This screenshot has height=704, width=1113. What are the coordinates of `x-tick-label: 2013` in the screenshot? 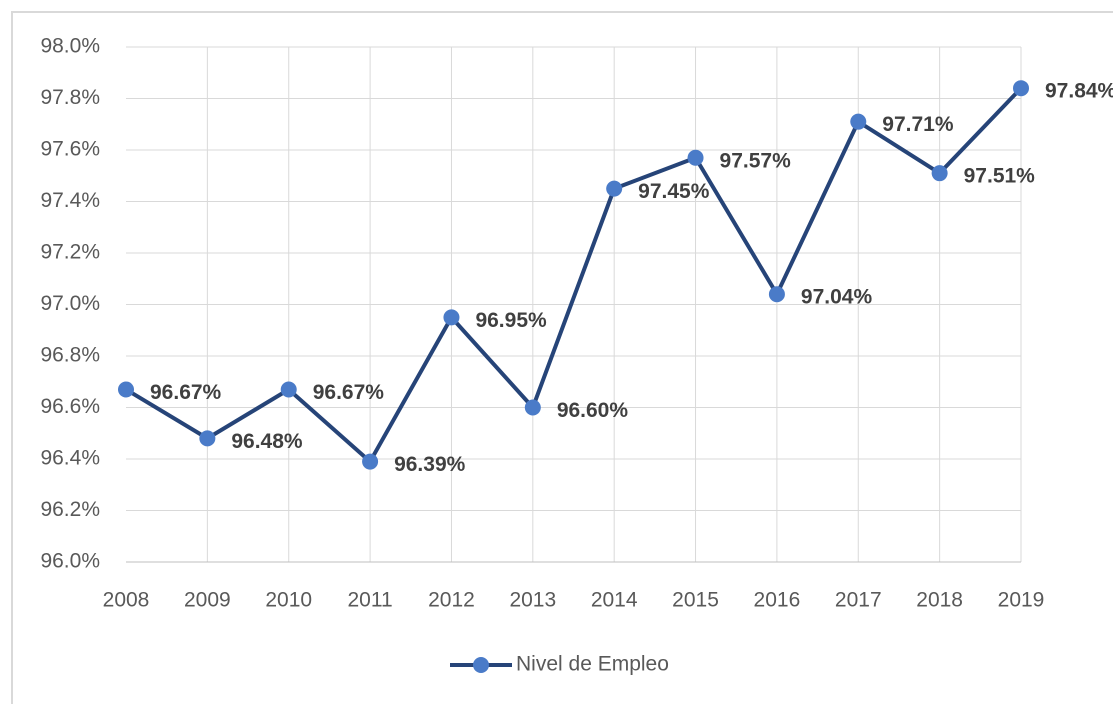 It's located at (532, 600).